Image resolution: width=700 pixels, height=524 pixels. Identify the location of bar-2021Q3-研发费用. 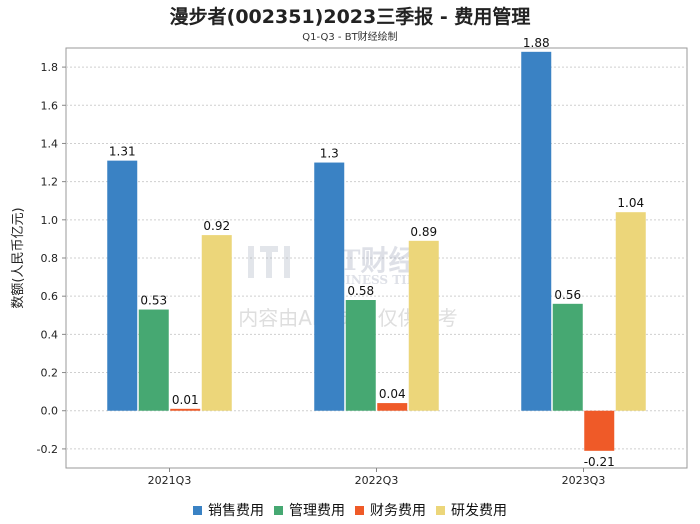
(216, 323).